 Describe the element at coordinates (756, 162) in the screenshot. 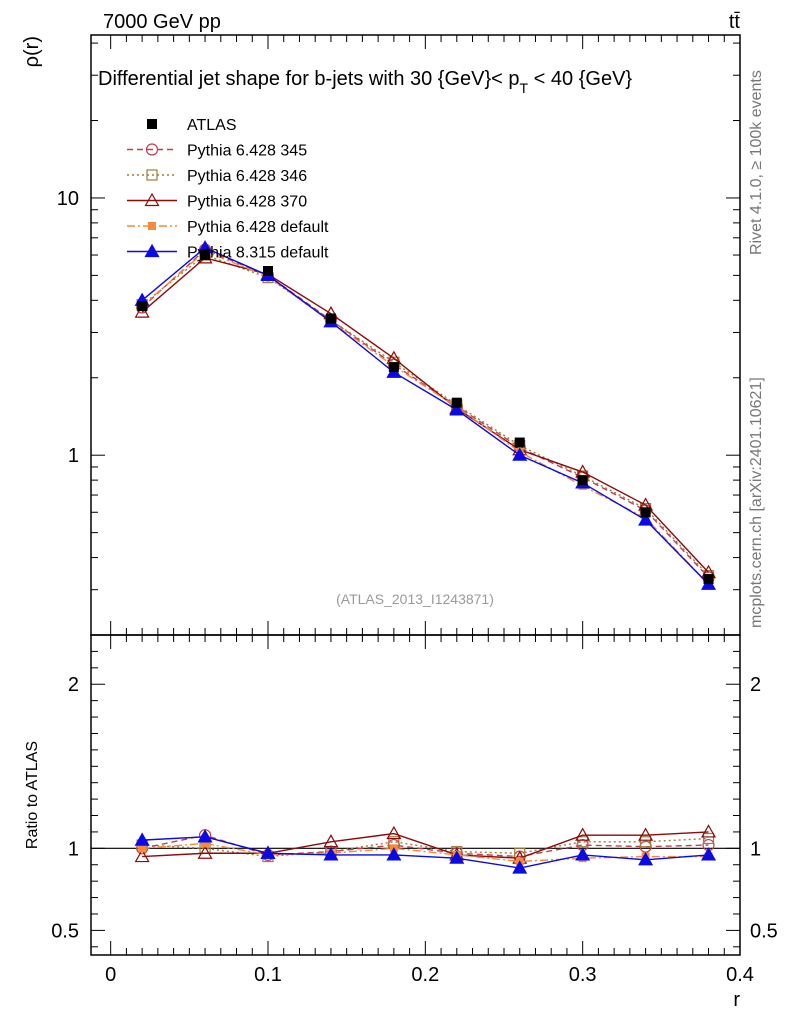

I see `side-label-top: Rivet 4.1.0, ≥ 100k events` at that location.